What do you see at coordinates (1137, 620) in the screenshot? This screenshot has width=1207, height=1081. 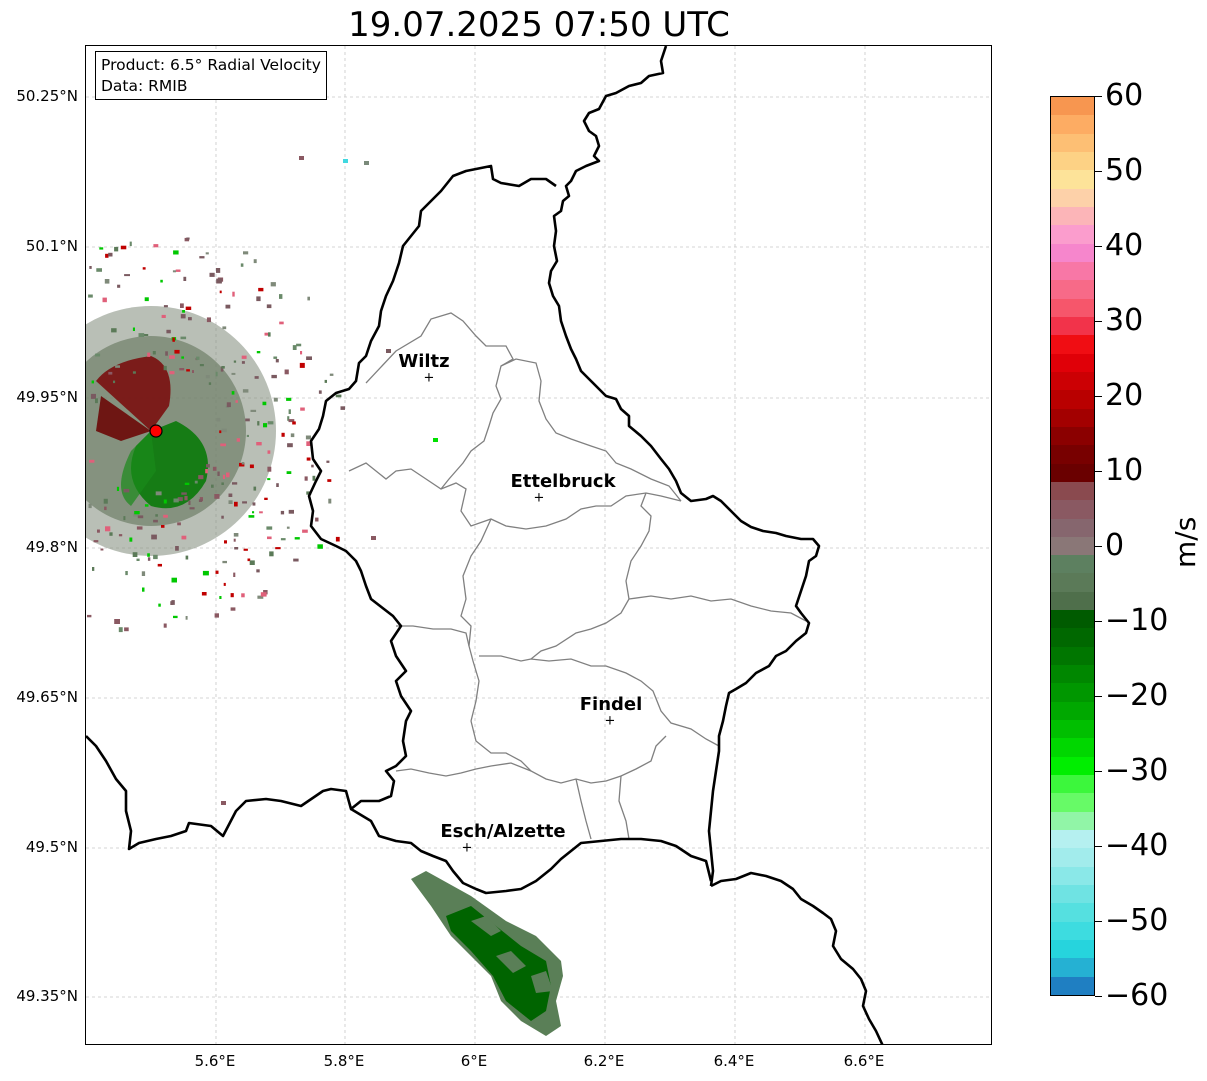 I see `colorbar-tick-label: −10` at bounding box center [1137, 620].